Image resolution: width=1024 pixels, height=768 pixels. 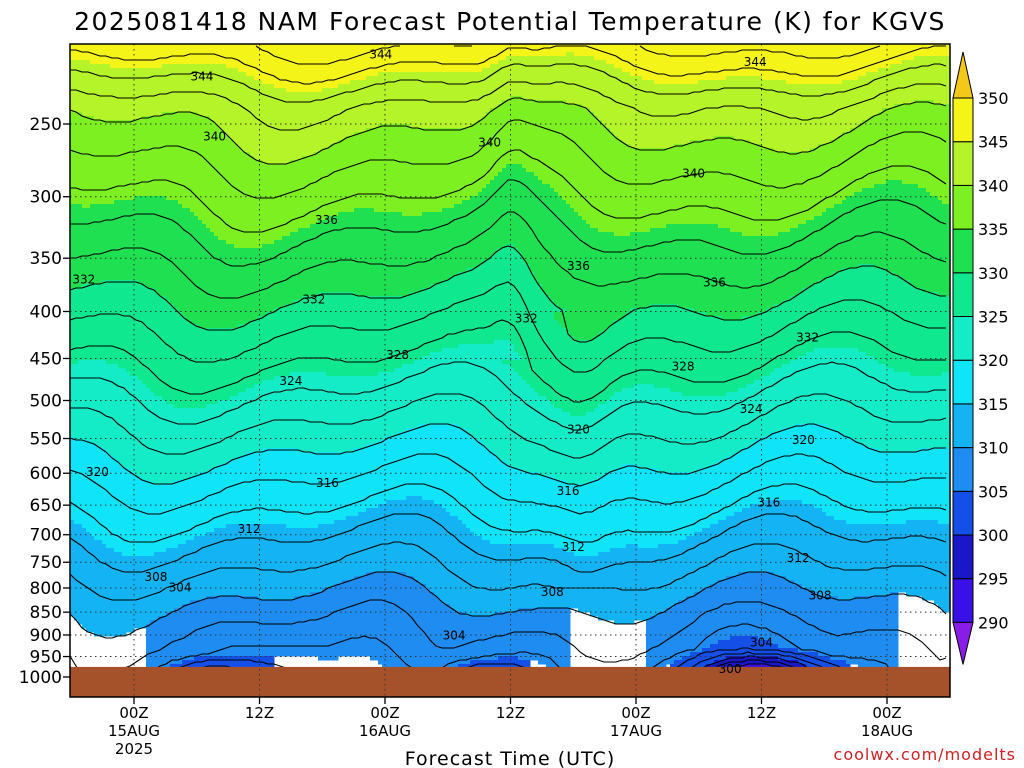 I want to click on contour-label: 328, so click(x=397, y=355).